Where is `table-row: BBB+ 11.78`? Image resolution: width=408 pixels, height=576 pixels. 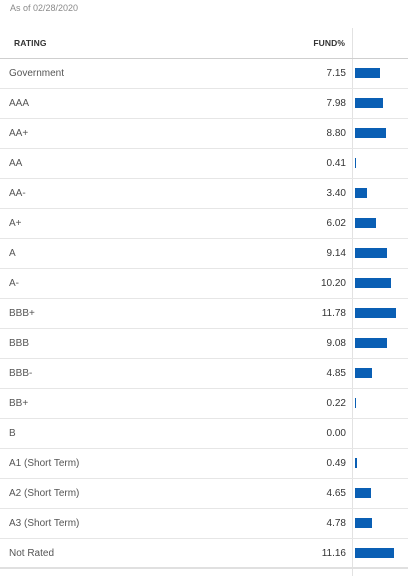 table-row: BBB+ 11.78 is located at coordinates (204, 314).